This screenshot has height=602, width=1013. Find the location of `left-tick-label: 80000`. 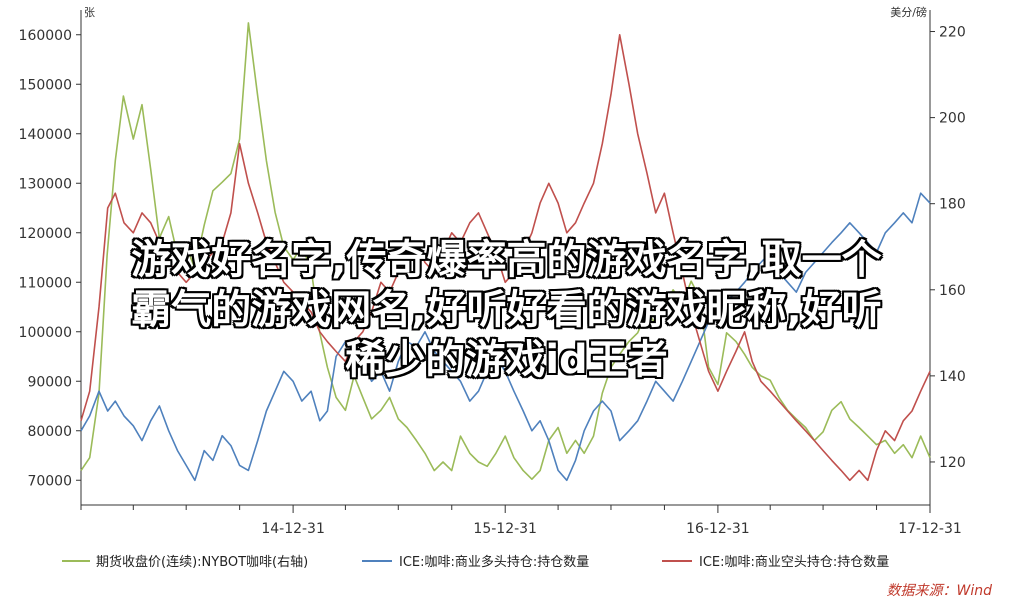

left-tick-label: 80000 is located at coordinates (49, 432).